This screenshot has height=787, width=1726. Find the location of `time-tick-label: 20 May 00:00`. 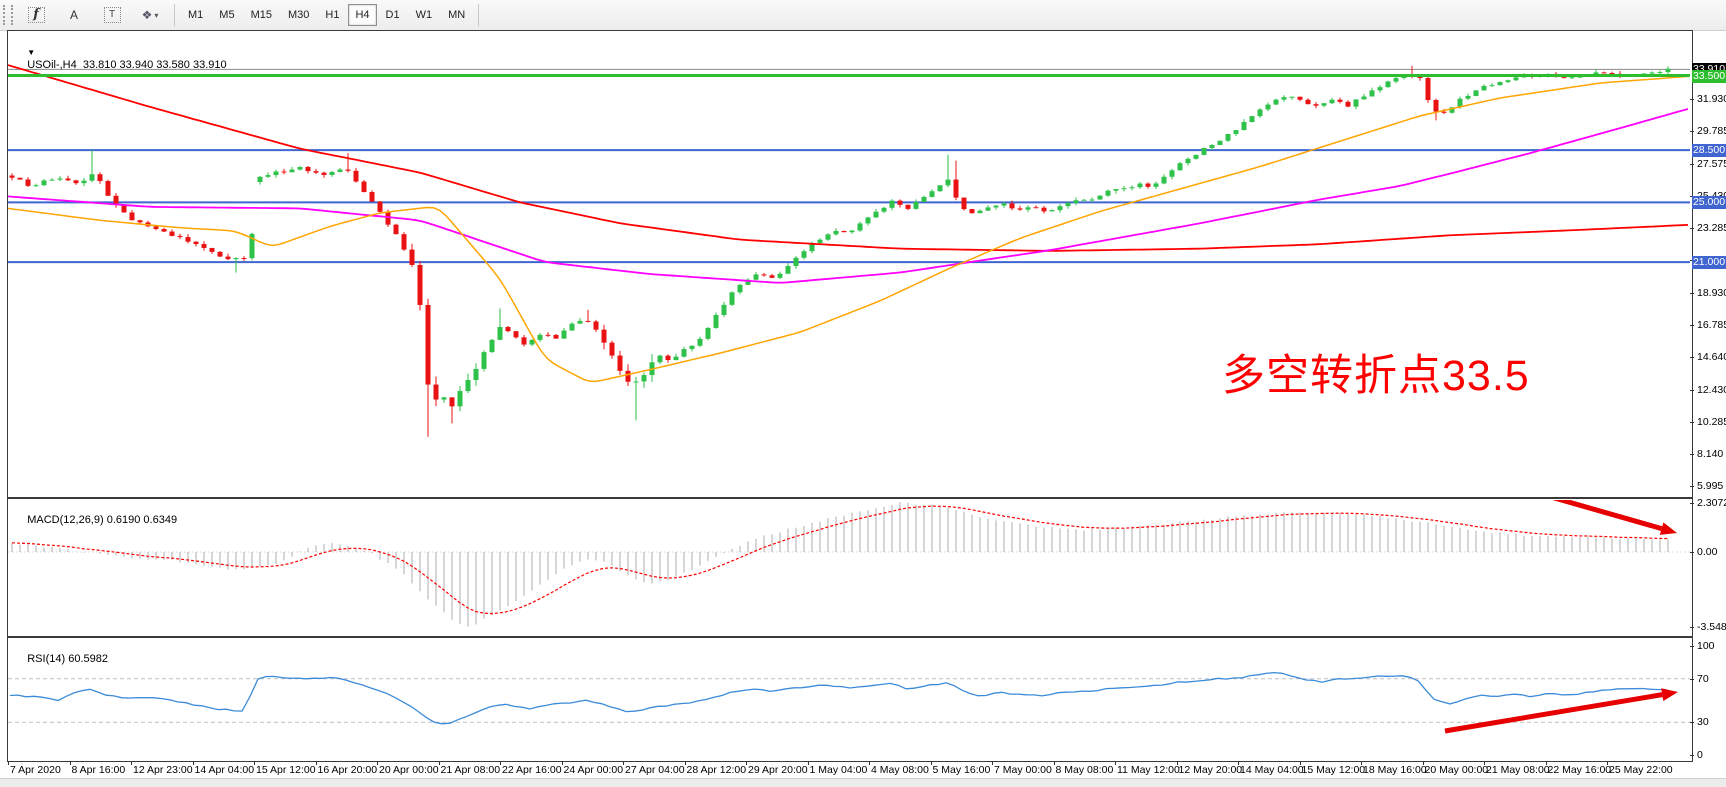

time-tick-label: 20 May 00:00 is located at coordinates (1456, 770).